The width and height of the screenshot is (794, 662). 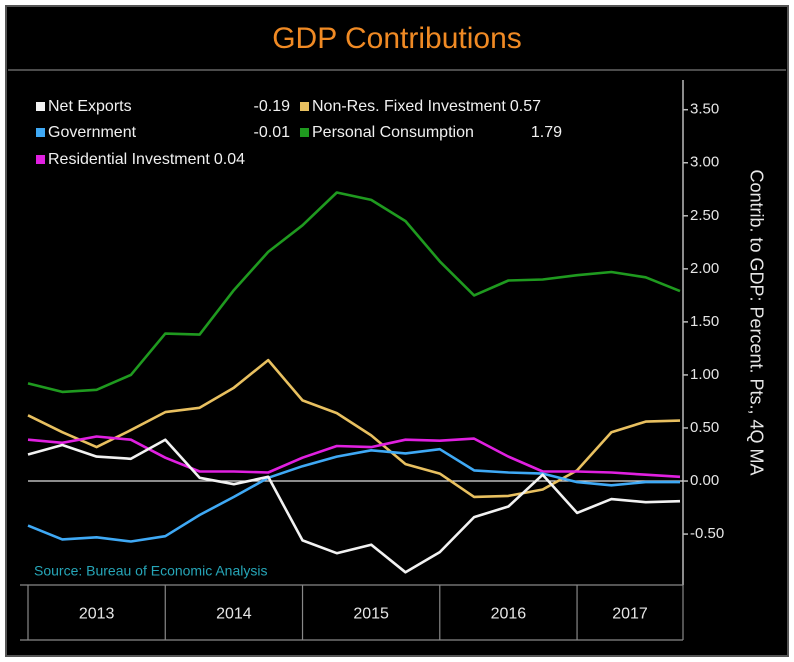 What do you see at coordinates (525, 106) in the screenshot?
I see `legend-value: 0.57` at bounding box center [525, 106].